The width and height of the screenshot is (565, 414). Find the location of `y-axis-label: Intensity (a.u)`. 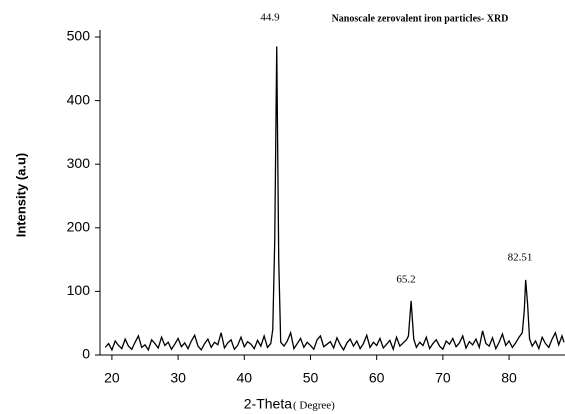

y-axis-label: Intensity (a.u) is located at coordinates (20, 195).